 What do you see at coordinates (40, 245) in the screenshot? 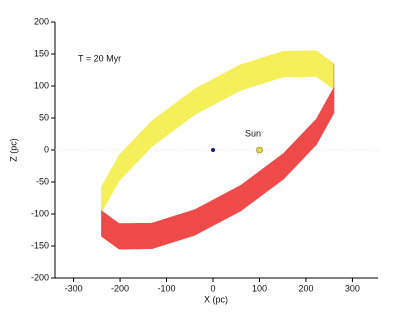
I see `y-tick-label: -150` at bounding box center [40, 245].